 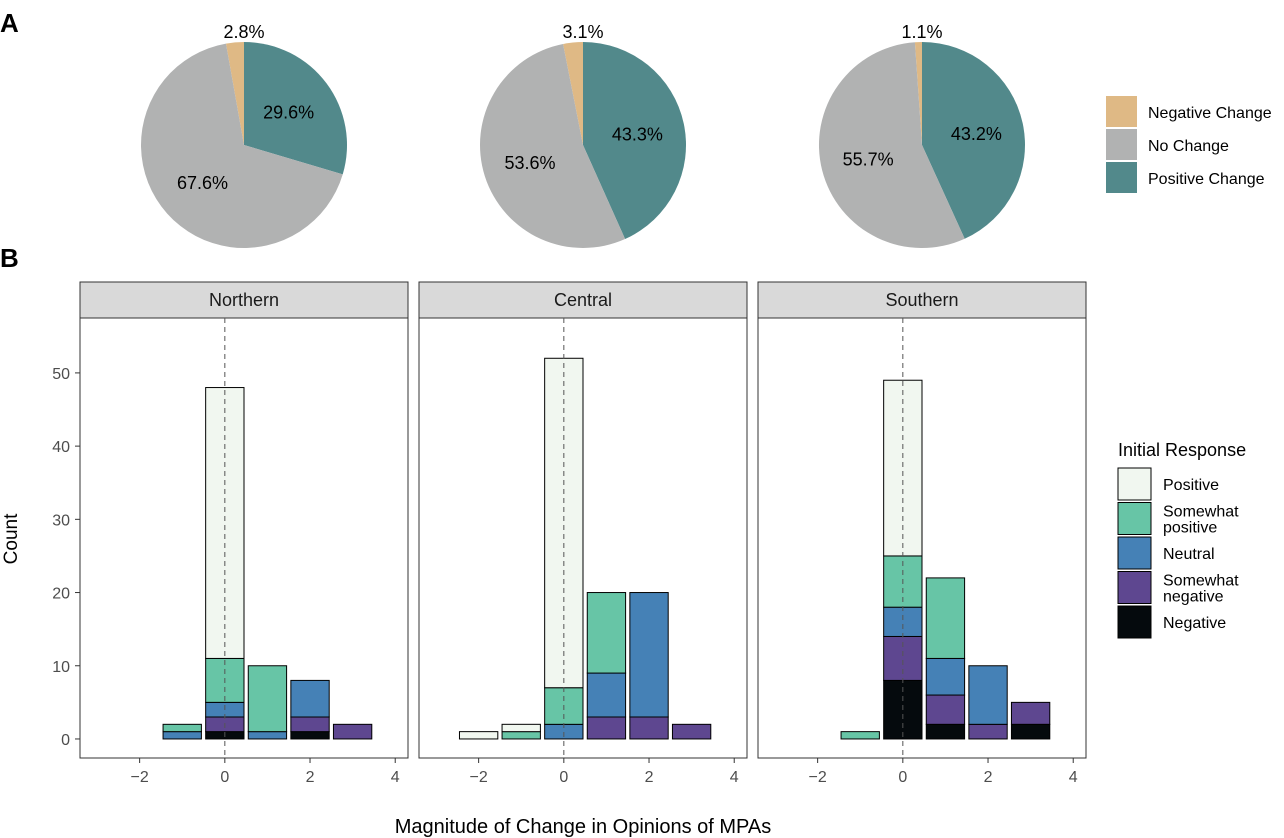 I want to click on pie-northern: 2.8% 29.6% 67.6%, so click(x=244, y=135).